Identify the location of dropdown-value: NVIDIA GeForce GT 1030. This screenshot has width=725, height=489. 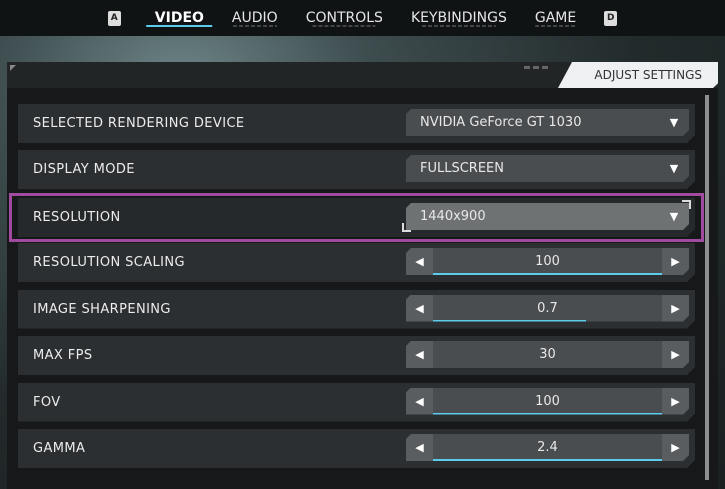
(501, 122).